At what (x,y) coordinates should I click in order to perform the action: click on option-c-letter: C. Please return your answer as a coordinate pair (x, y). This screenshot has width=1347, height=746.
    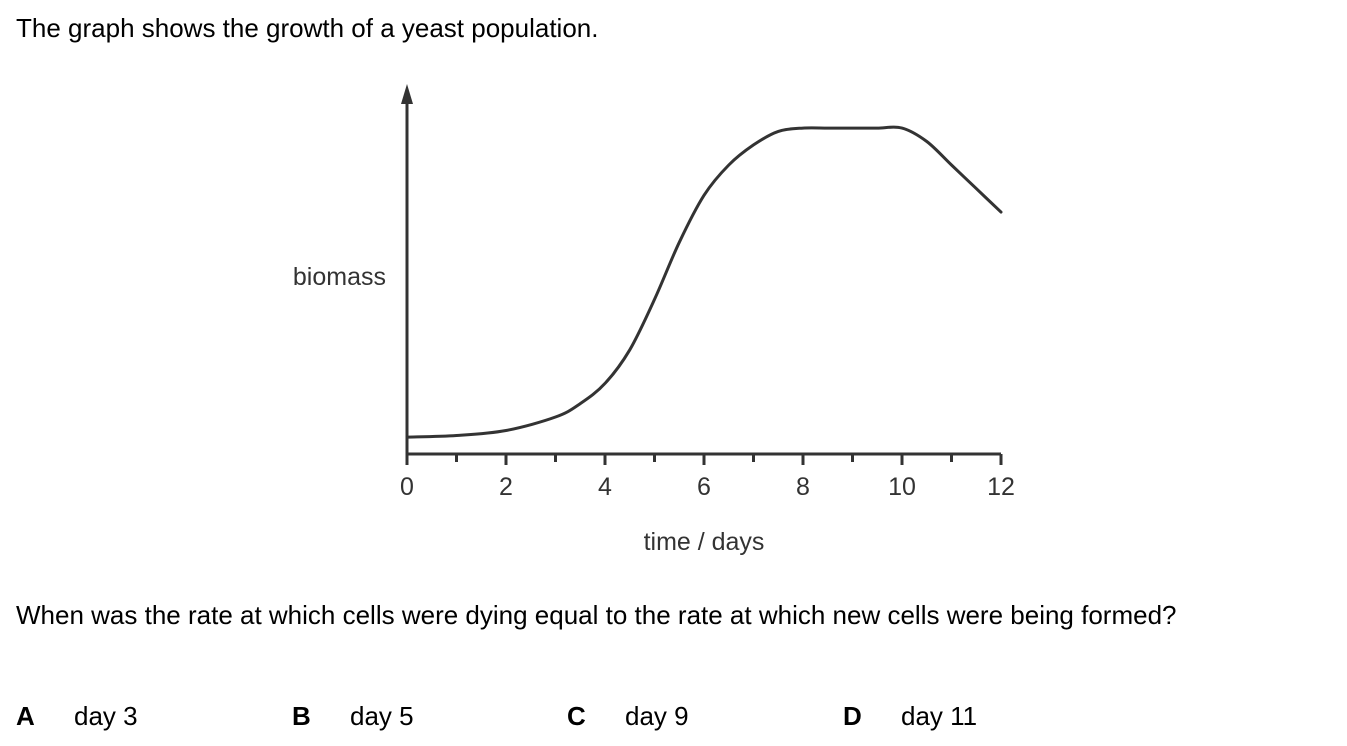
    Looking at the image, I should click on (576, 716).